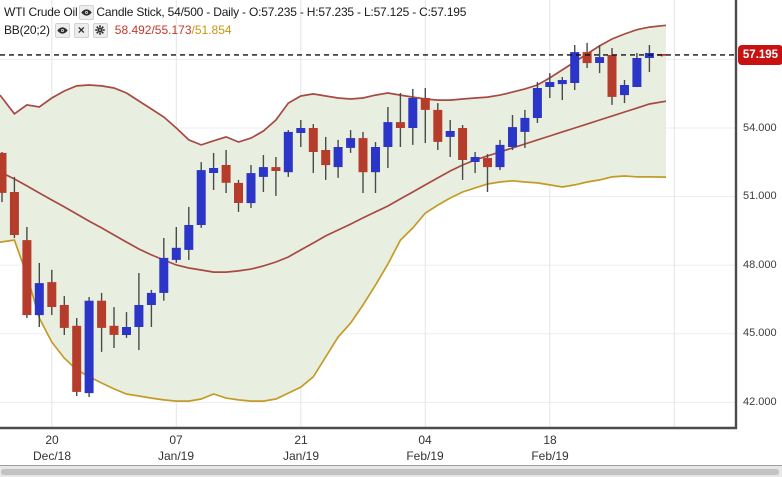 Image resolution: width=782 pixels, height=477 pixels. I want to click on price-tick-label: 54.000, so click(760, 128).